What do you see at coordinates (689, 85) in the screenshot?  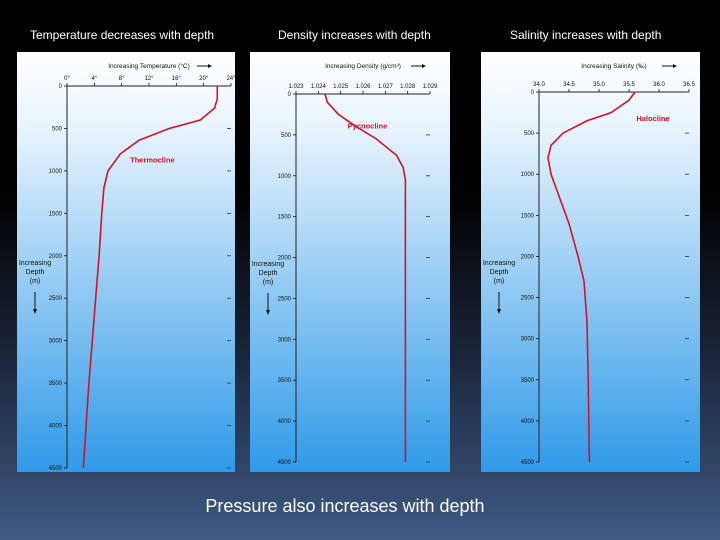 I see `x-tick-label: 36.5` at bounding box center [689, 85].